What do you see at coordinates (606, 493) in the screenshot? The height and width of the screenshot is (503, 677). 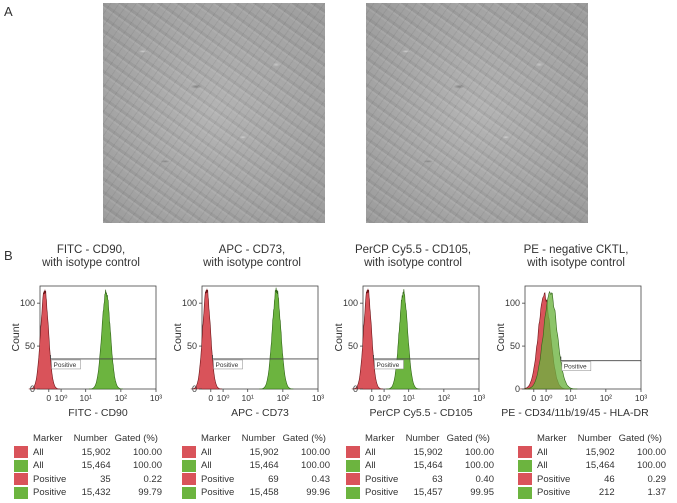 I see `cell-number: 212` at bounding box center [606, 493].